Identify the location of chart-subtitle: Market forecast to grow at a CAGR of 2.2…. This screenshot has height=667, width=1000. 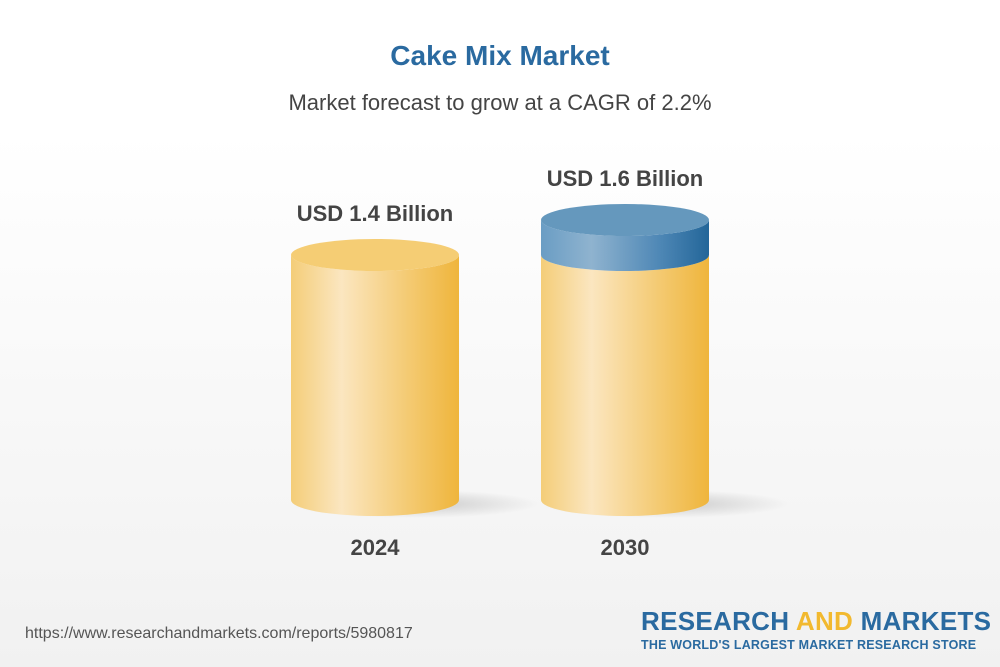
(500, 102).